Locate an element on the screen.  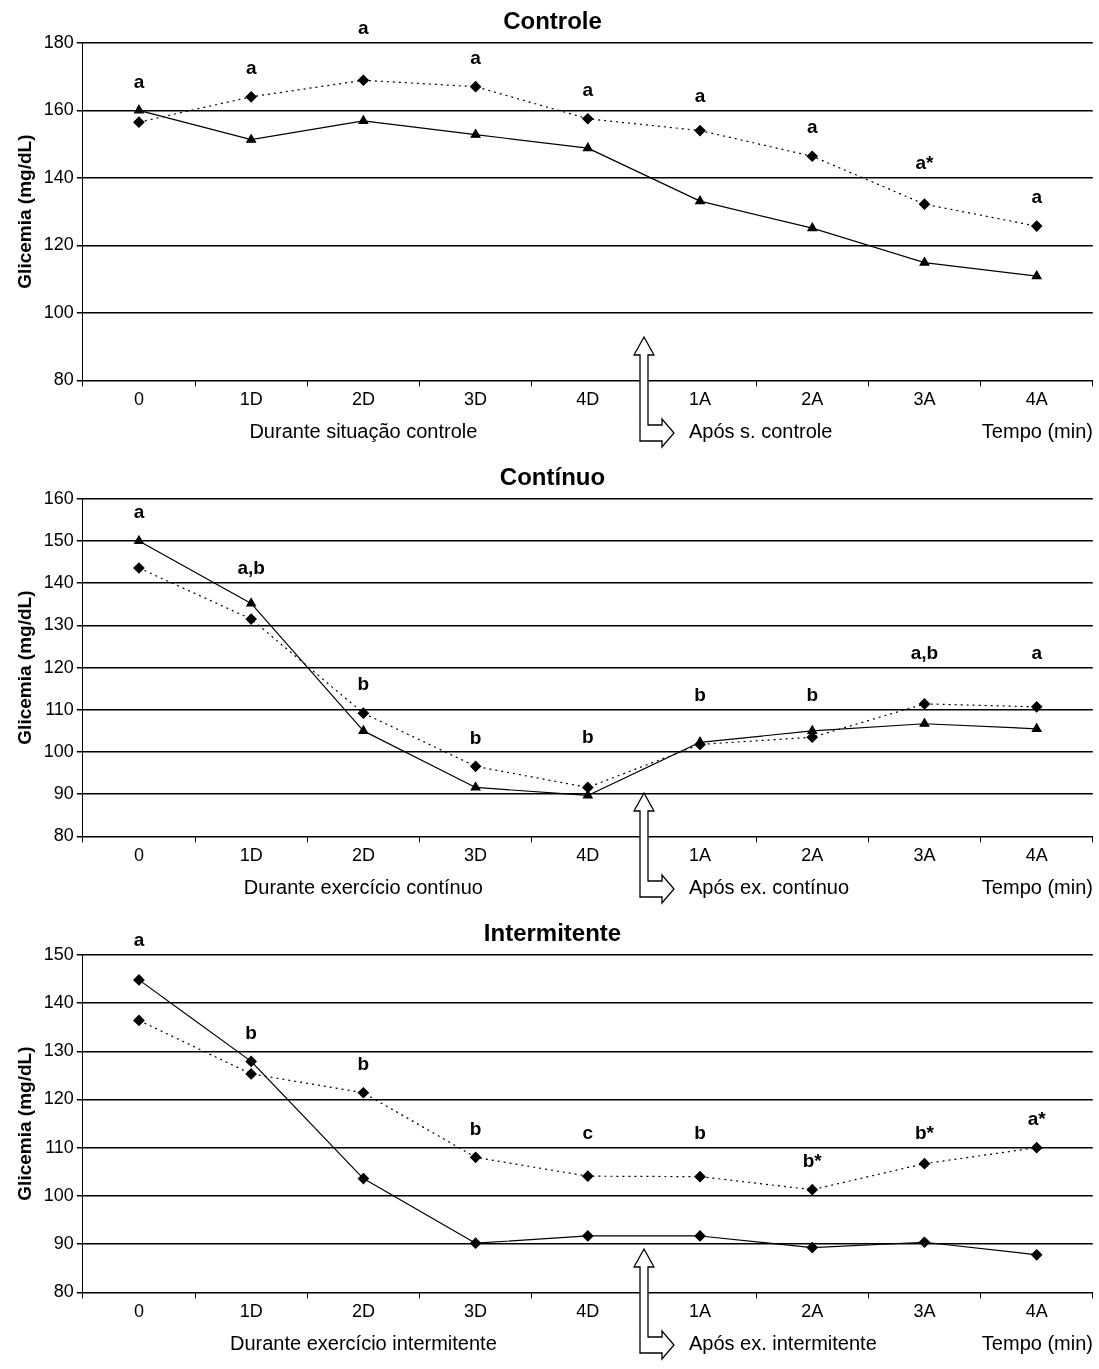
text: Após ex. intermitente is located at coordinates (782, 1342).